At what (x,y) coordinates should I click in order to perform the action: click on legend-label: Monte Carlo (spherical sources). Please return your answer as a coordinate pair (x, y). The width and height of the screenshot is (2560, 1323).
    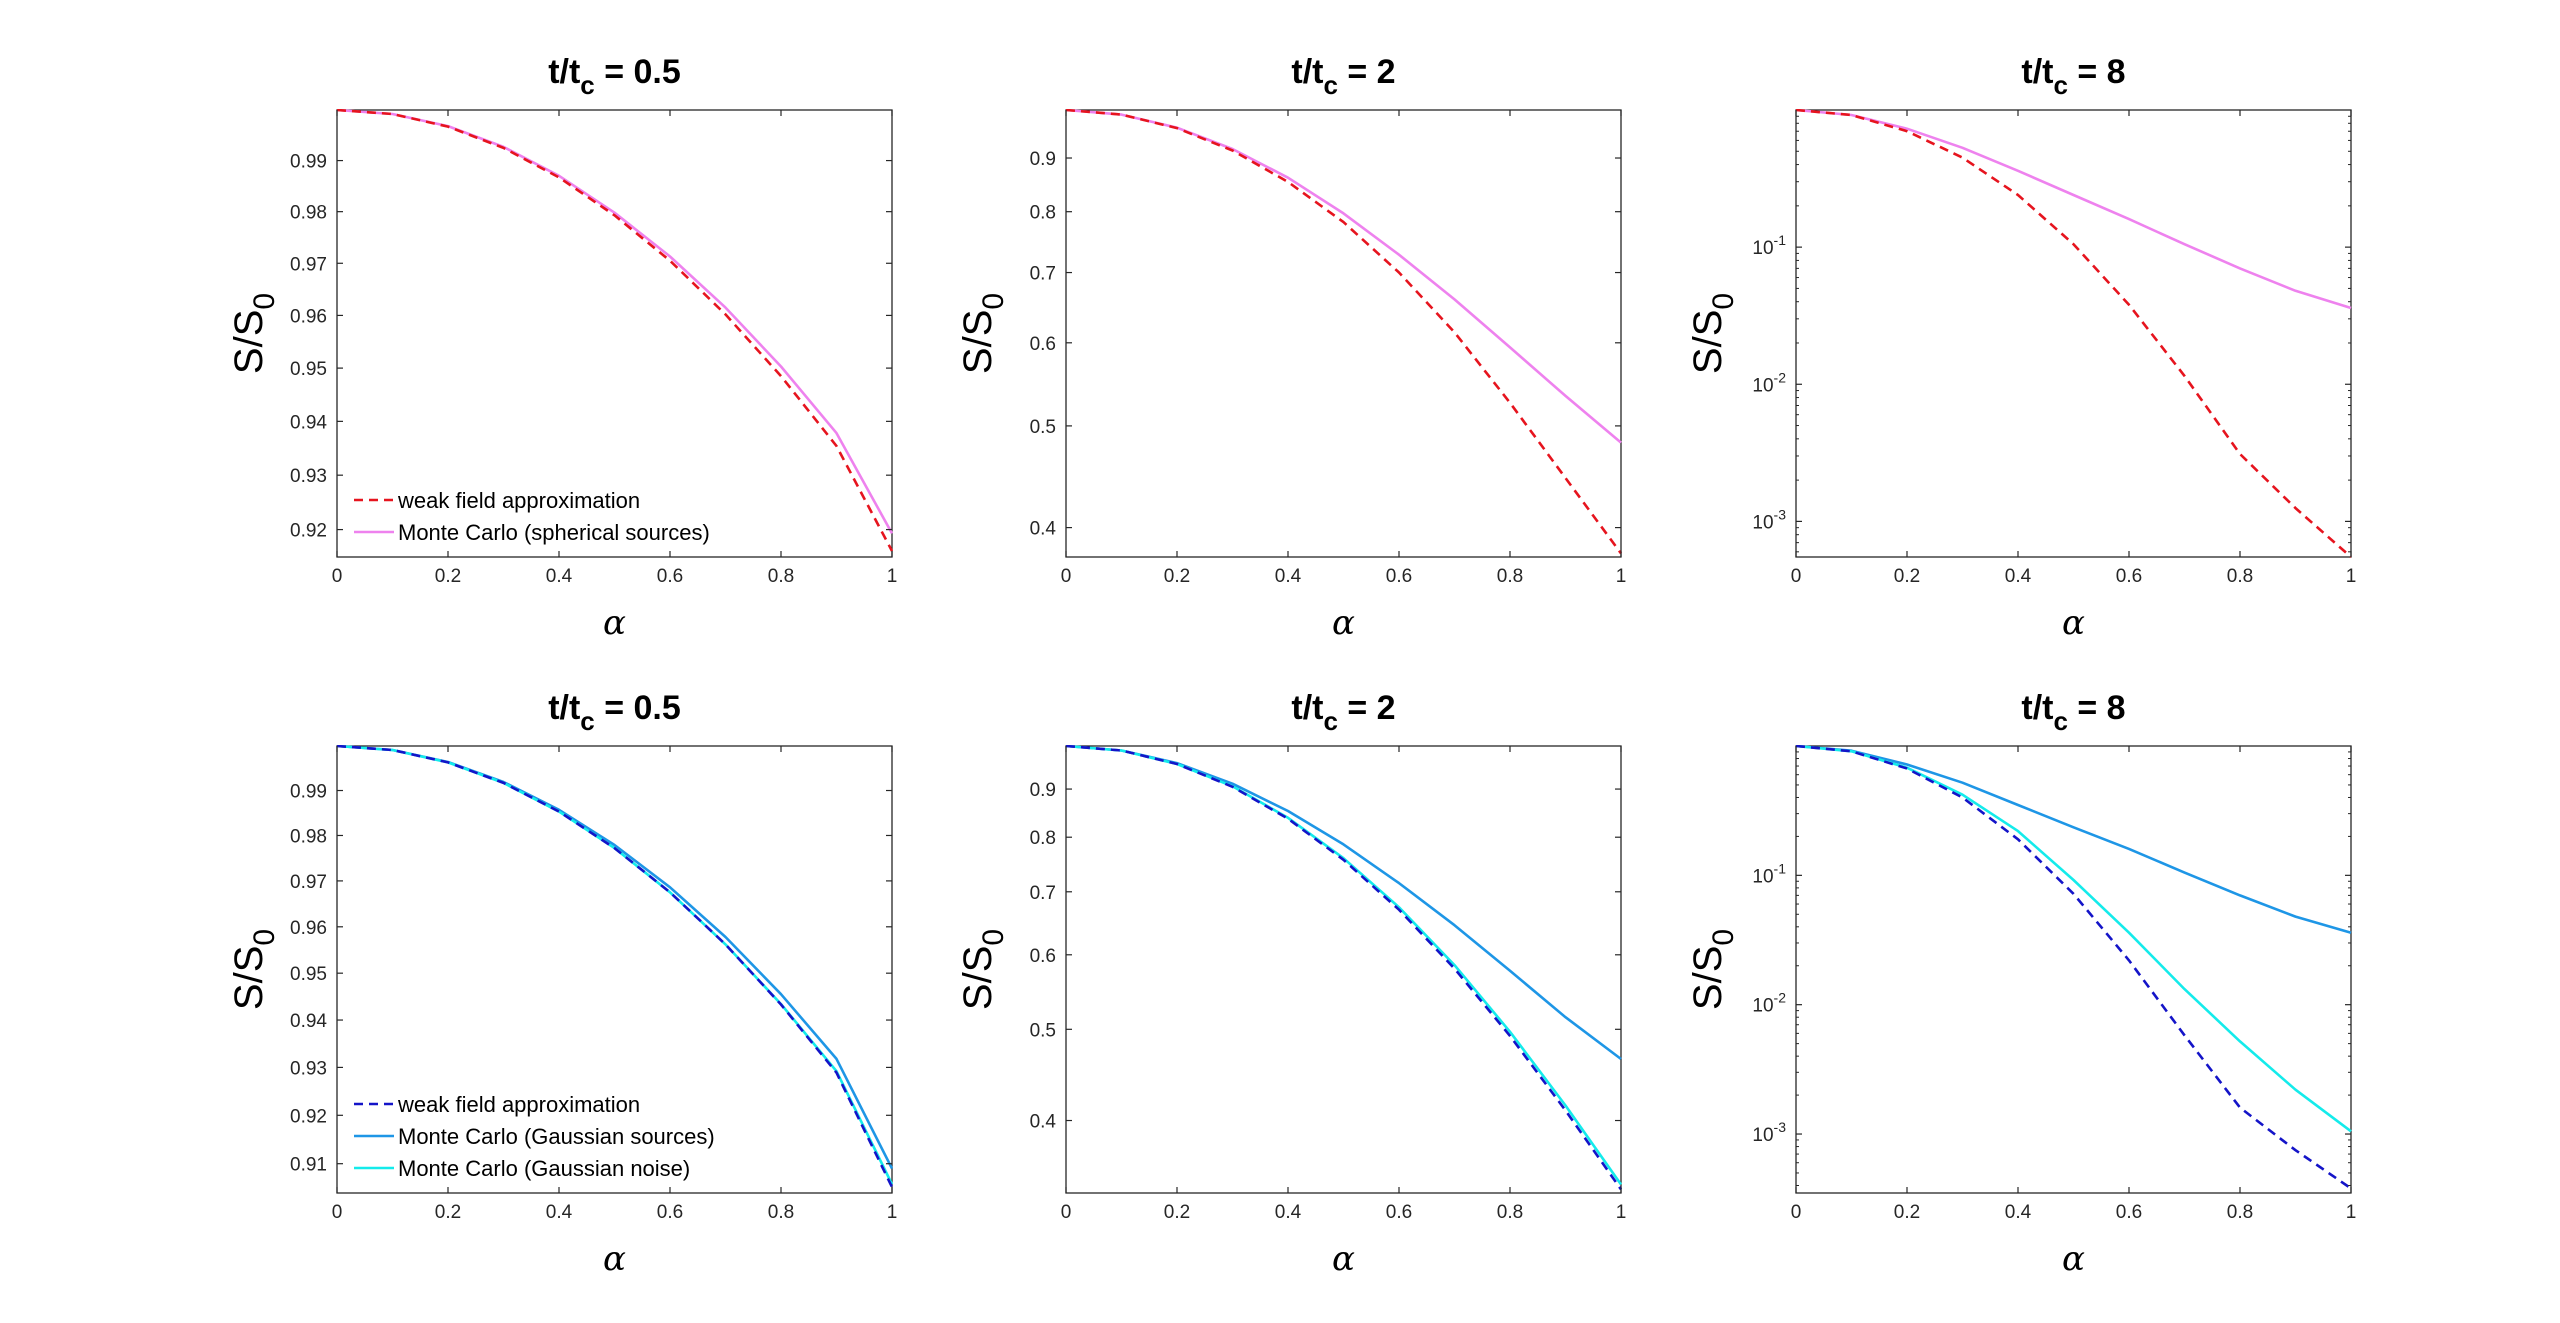
    Looking at the image, I should click on (554, 532).